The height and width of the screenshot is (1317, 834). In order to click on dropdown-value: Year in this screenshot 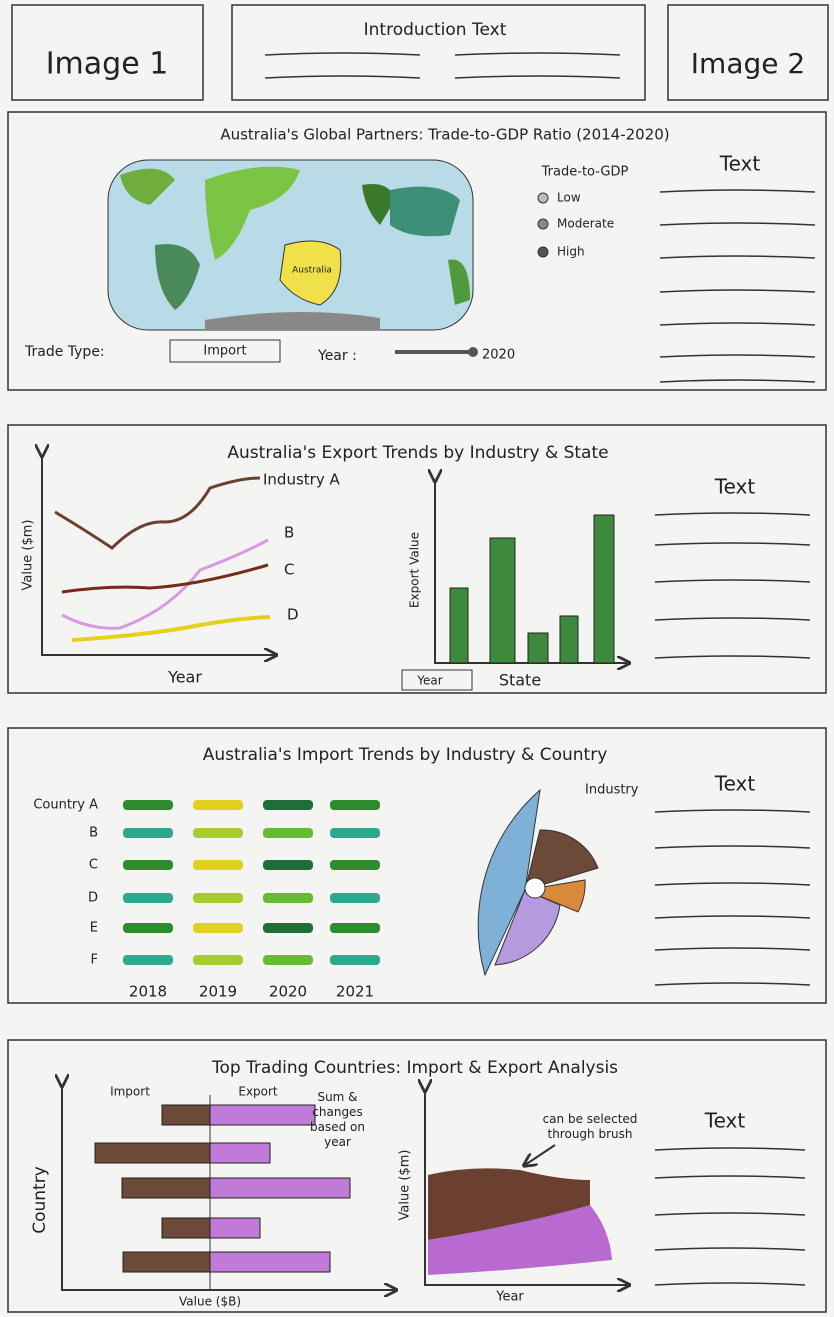, I will do `click(429, 681)`.